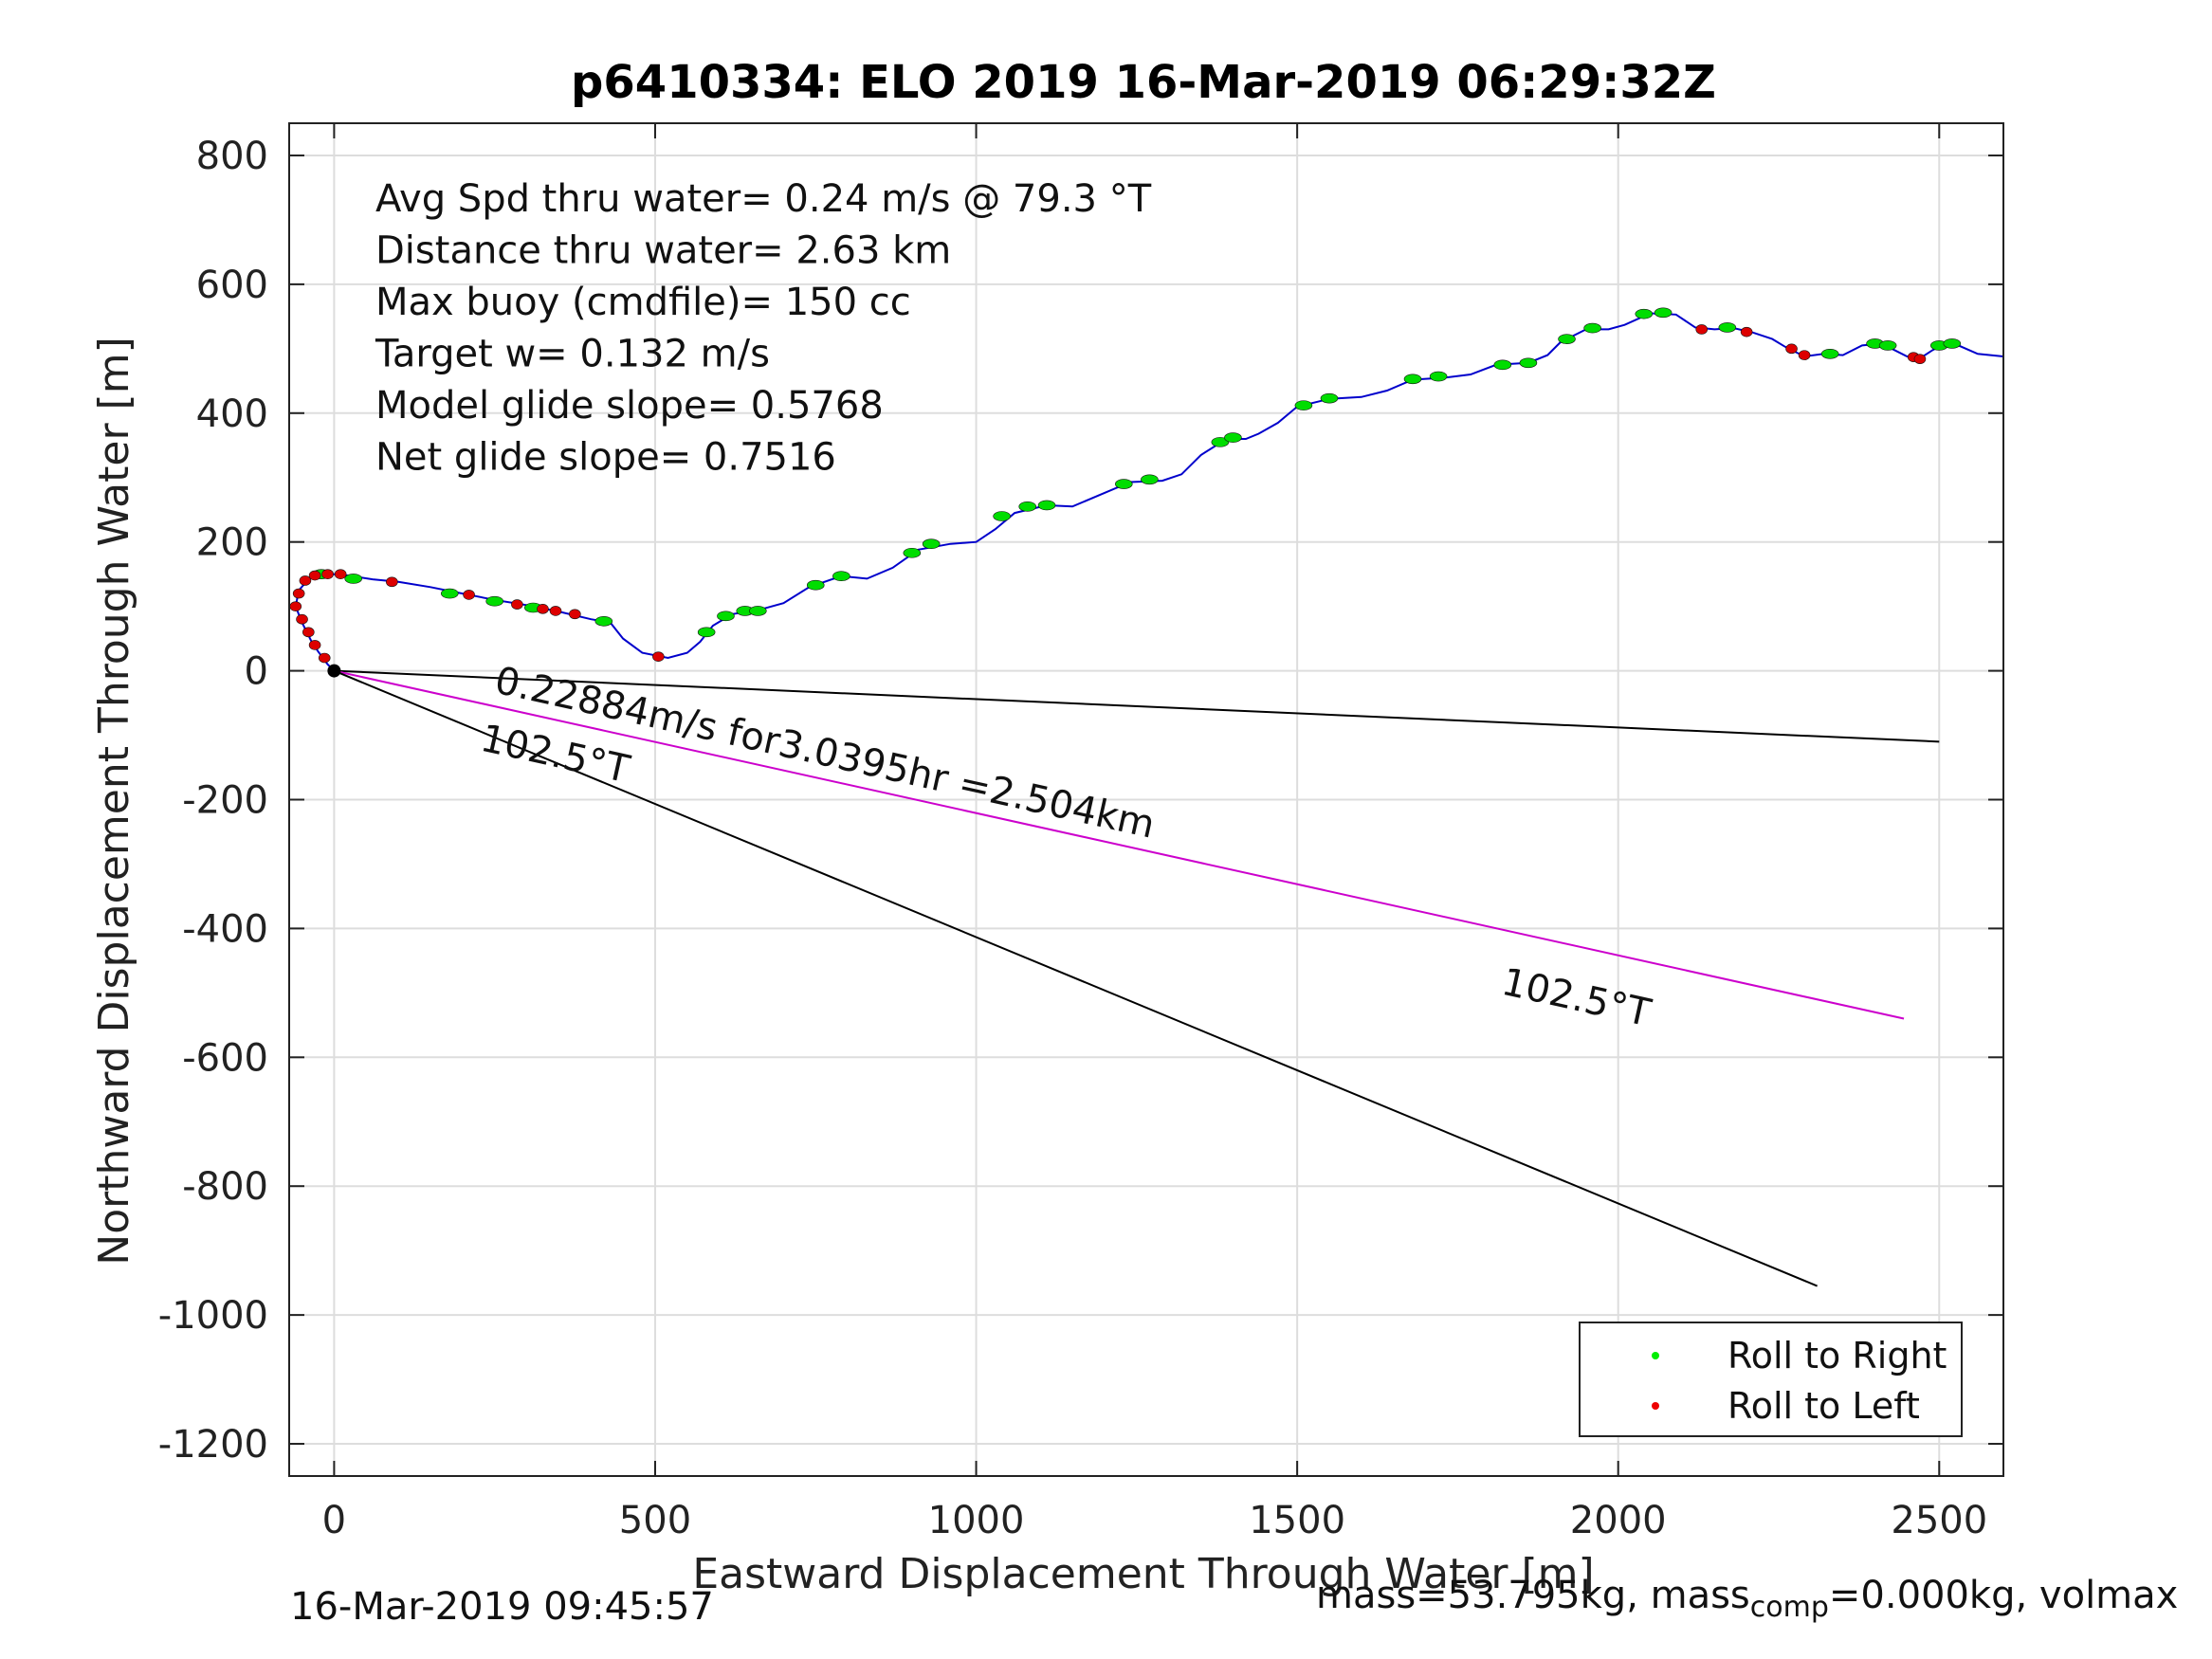  I want to click on stats-line: Model glide slope= 0.5768, so click(629, 406).